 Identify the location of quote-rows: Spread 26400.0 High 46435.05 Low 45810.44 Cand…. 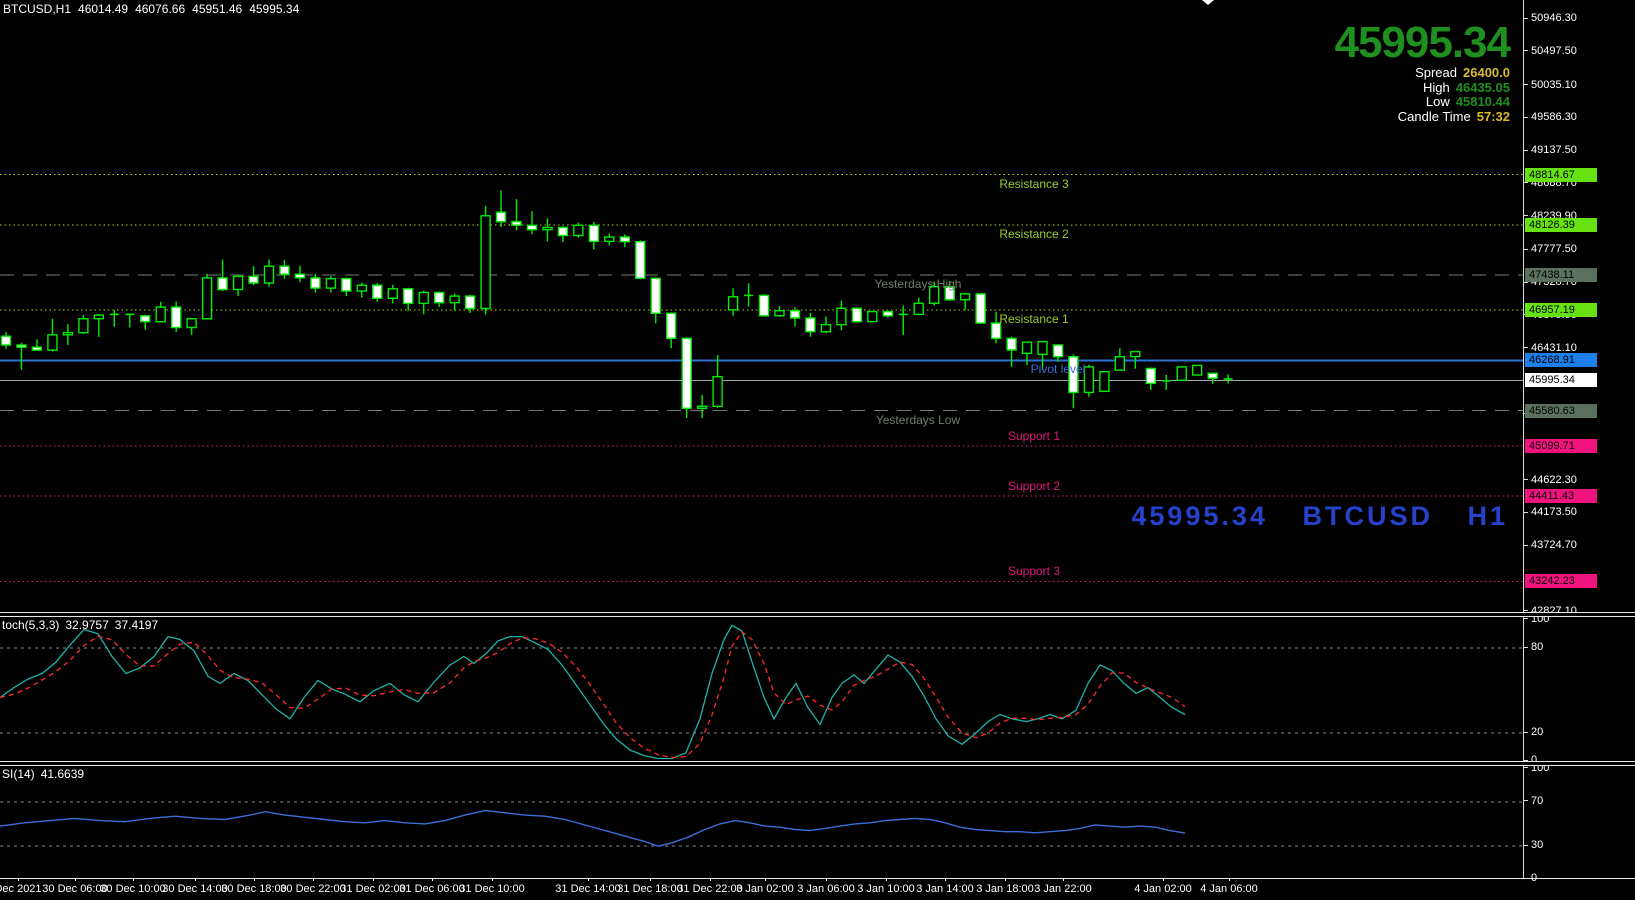
(1422, 95).